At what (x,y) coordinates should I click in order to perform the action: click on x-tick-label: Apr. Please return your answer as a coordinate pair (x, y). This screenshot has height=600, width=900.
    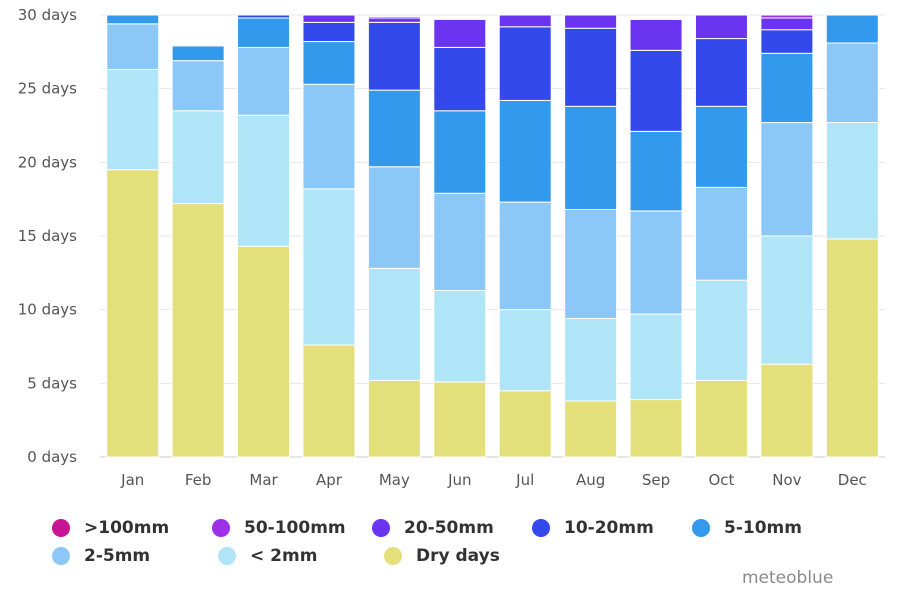
    Looking at the image, I should click on (329, 480).